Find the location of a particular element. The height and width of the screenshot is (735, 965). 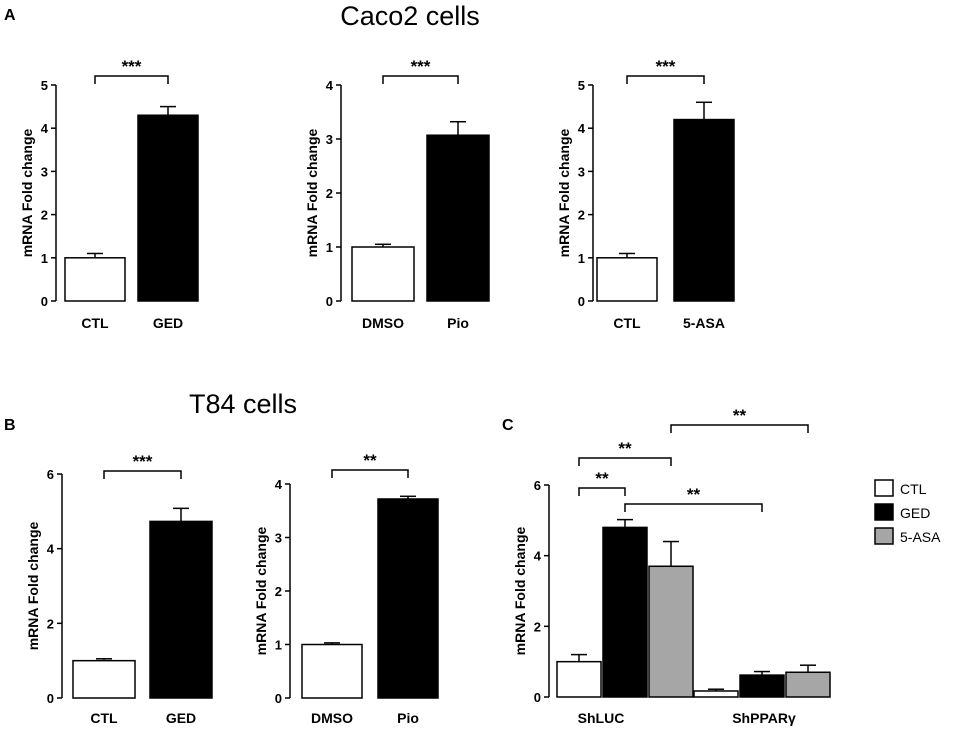

legend-swatch-5-asa is located at coordinates (884, 536).